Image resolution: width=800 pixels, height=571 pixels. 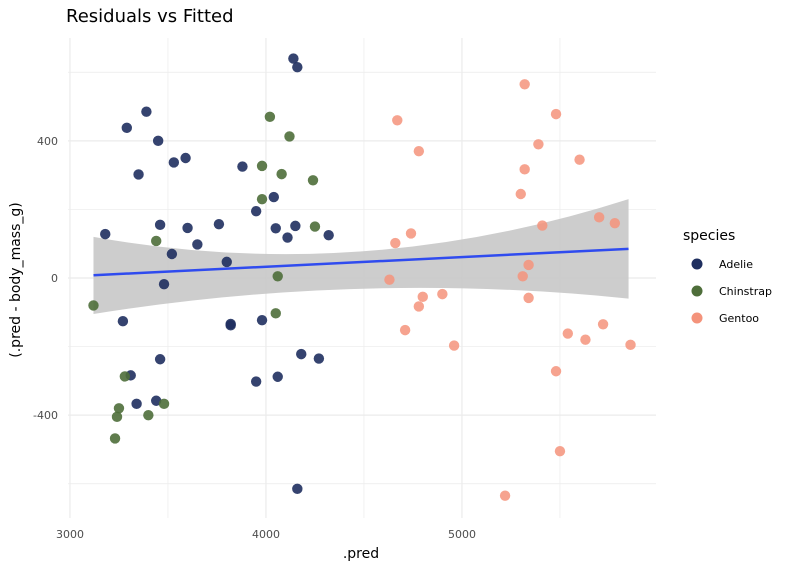 What do you see at coordinates (266, 534) in the screenshot?
I see `x-tick-label: 4000` at bounding box center [266, 534].